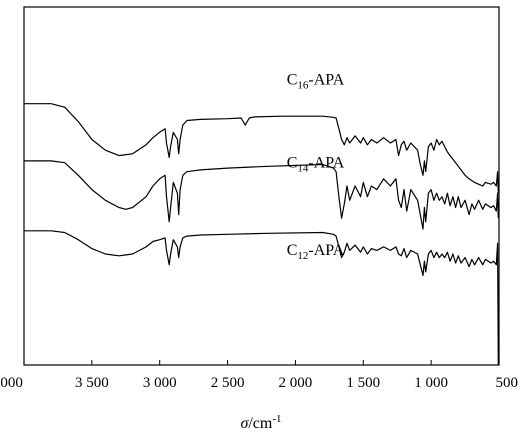 The height and width of the screenshot is (443, 524). Describe the element at coordinates (276, 419) in the screenshot. I see `x-axis-exponent: -1` at that location.